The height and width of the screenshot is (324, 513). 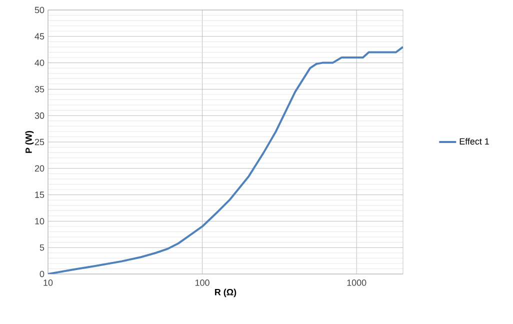 What do you see at coordinates (29, 141) in the screenshot?
I see `y-axis-title: P (W)` at bounding box center [29, 141].